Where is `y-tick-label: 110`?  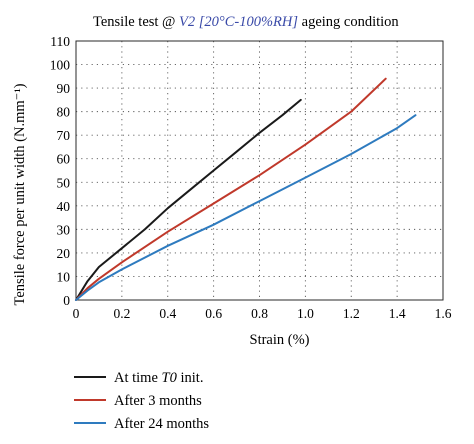
y-tick-label: 110 is located at coordinates (60, 41).